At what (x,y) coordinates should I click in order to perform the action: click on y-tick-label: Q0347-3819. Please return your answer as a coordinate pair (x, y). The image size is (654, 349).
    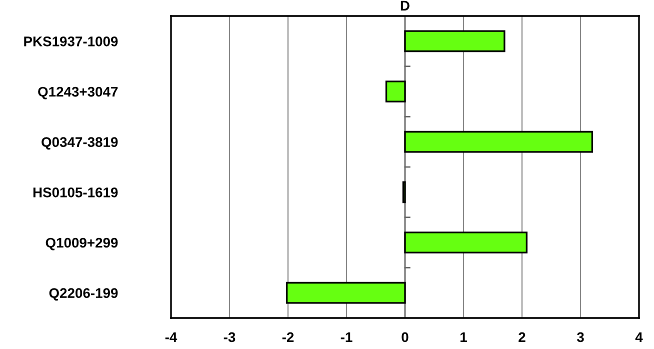
    Looking at the image, I should click on (80, 143).